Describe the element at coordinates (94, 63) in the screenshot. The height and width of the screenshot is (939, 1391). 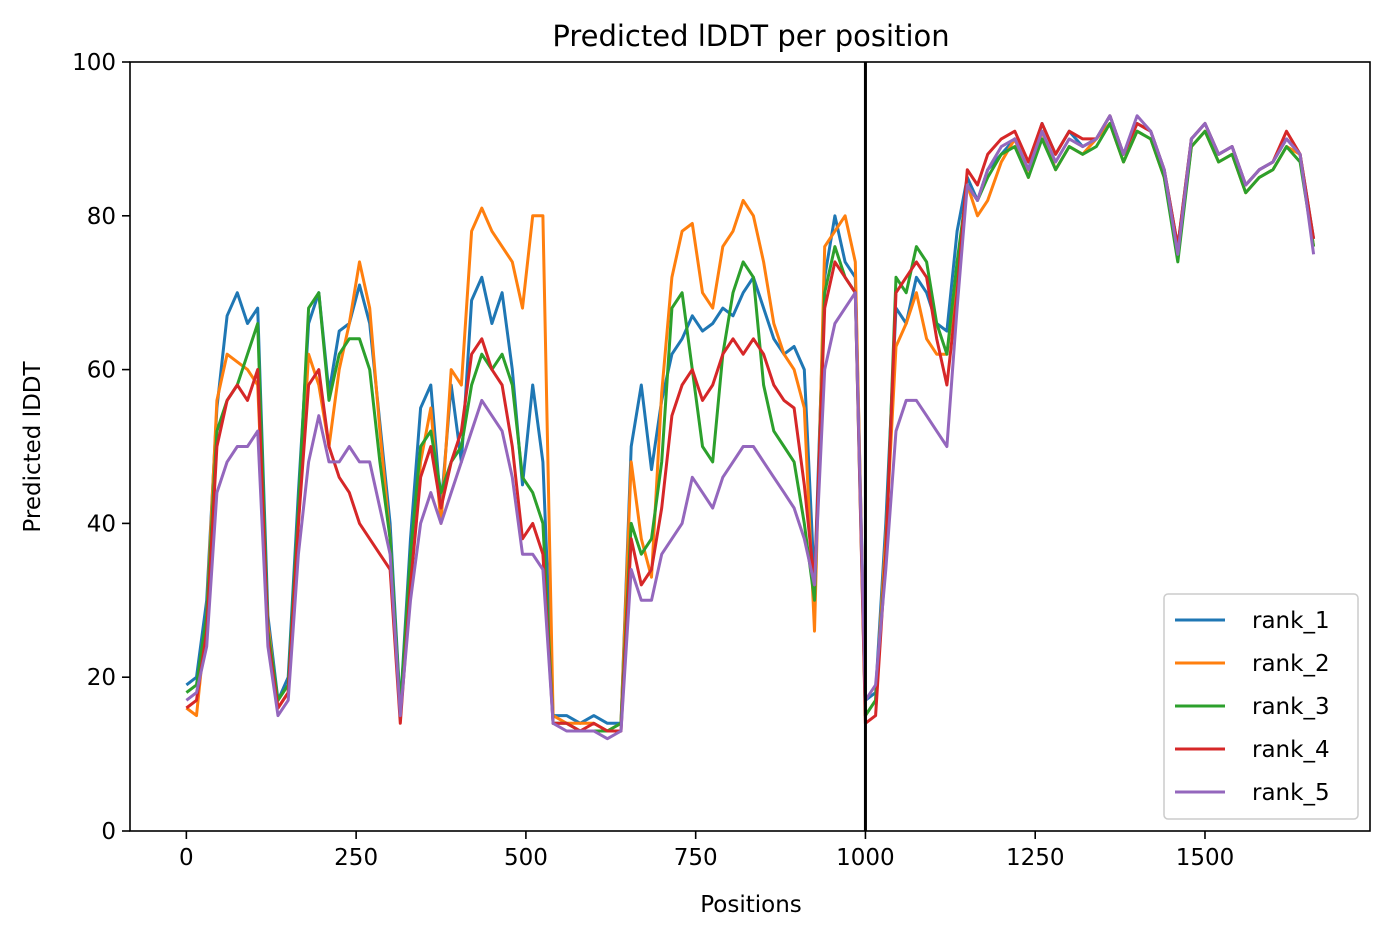
I see `y-tick-label: 100` at that location.